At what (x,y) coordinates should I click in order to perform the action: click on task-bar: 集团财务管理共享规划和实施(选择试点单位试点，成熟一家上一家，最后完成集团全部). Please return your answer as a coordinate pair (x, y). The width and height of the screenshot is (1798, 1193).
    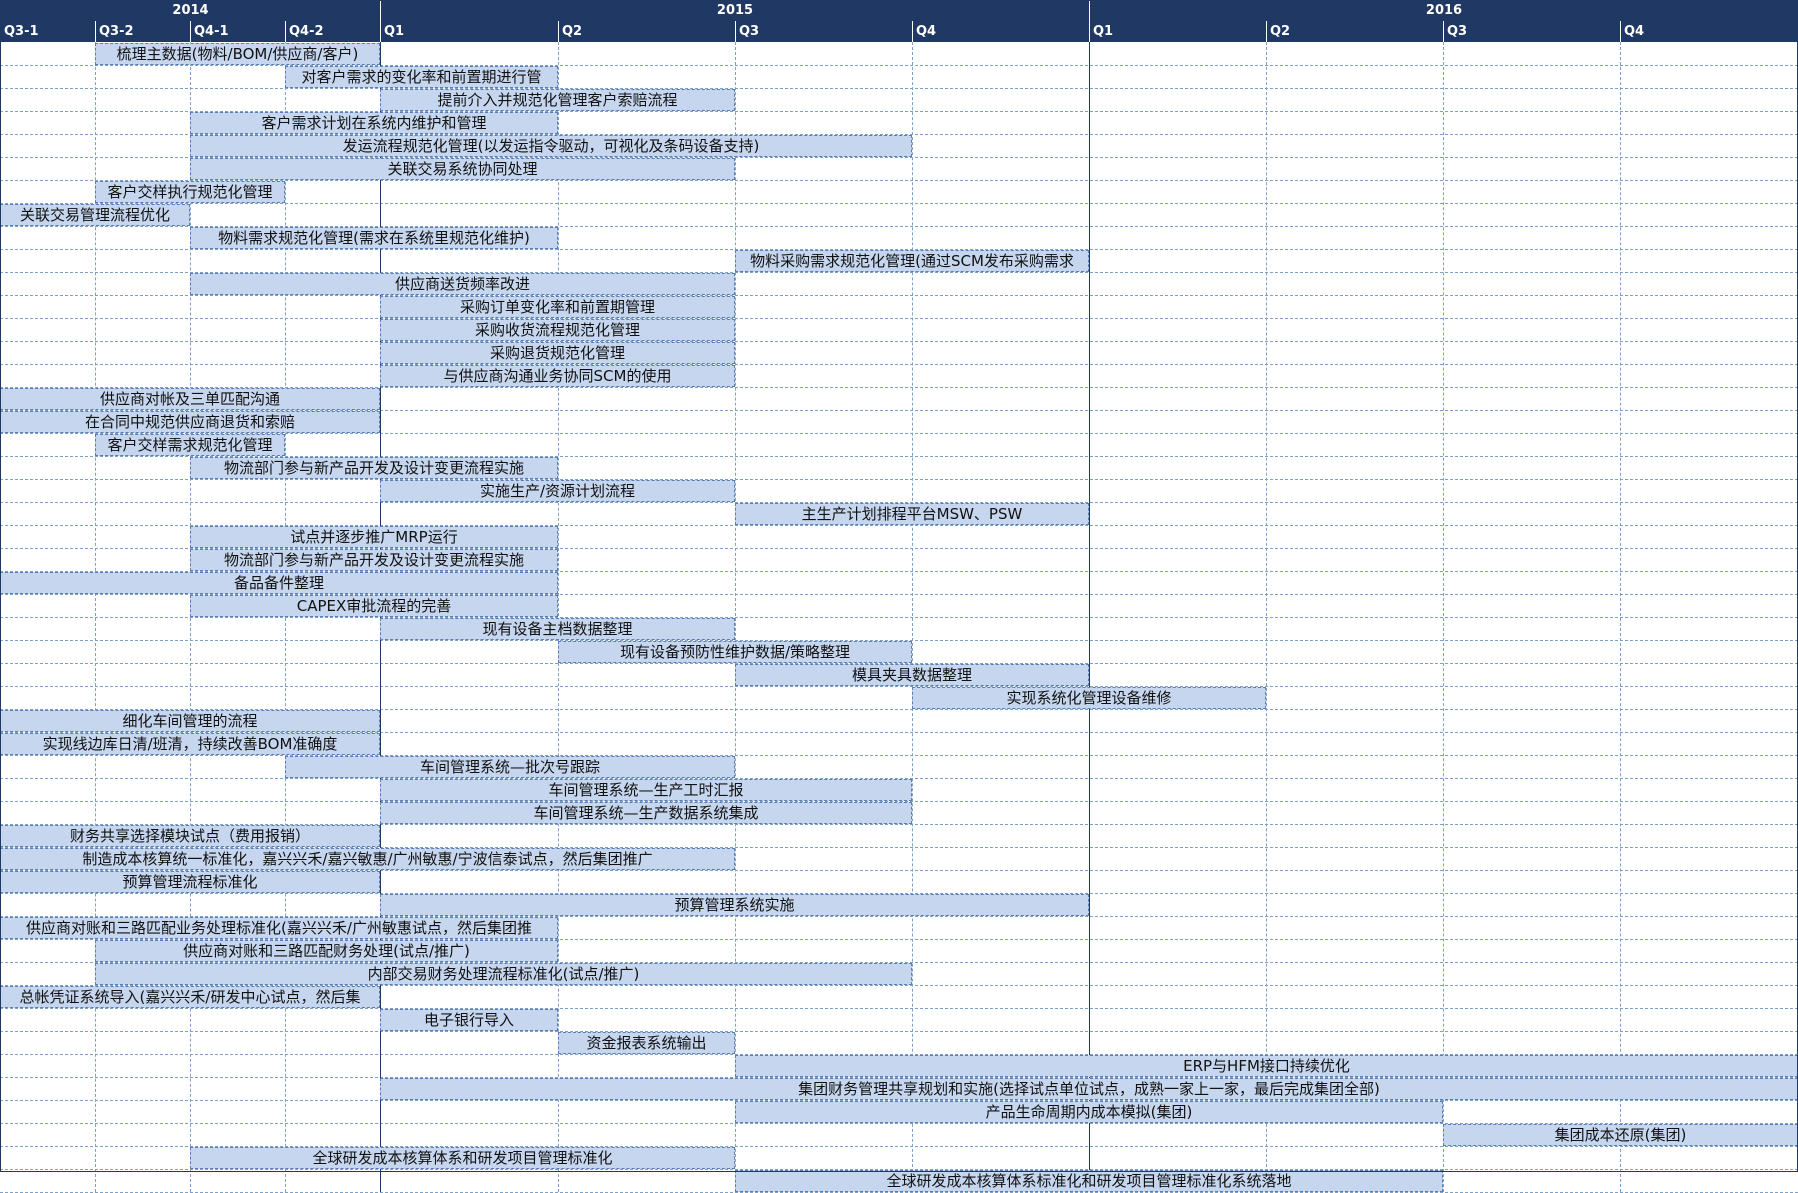
    Looking at the image, I should click on (1089, 1089).